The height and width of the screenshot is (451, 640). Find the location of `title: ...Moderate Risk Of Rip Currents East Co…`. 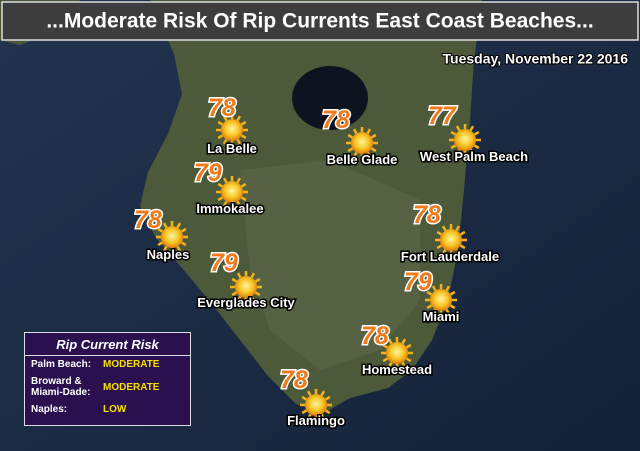

title: ...Moderate Risk Of Rip Currents East Co… is located at coordinates (319, 21).